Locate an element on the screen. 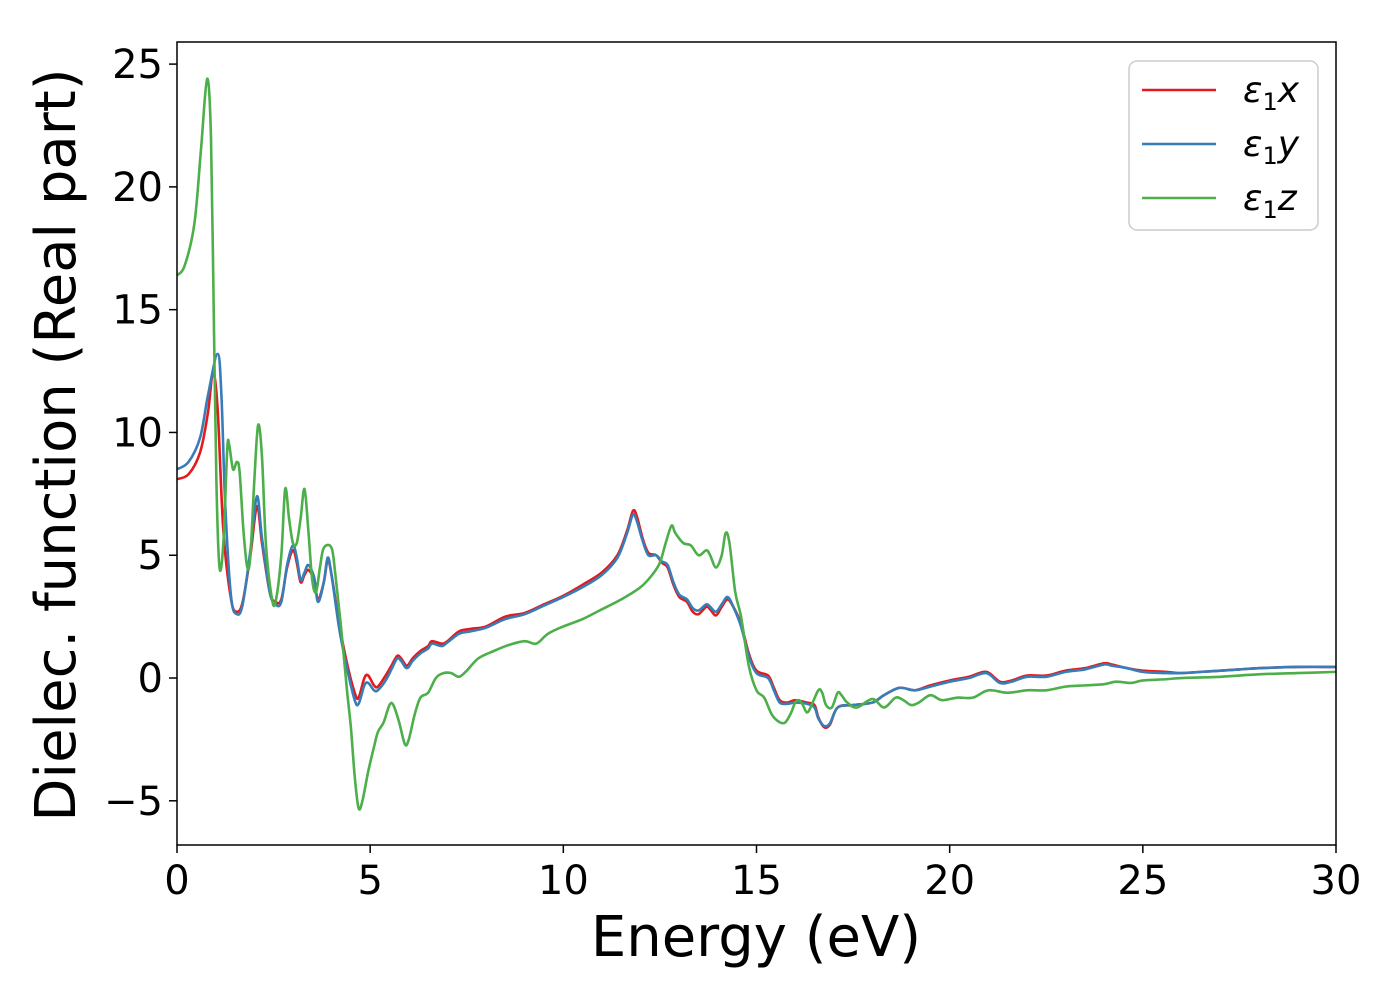 The height and width of the screenshot is (1000, 1400). y-tick-label: −5 is located at coordinates (133, 802).